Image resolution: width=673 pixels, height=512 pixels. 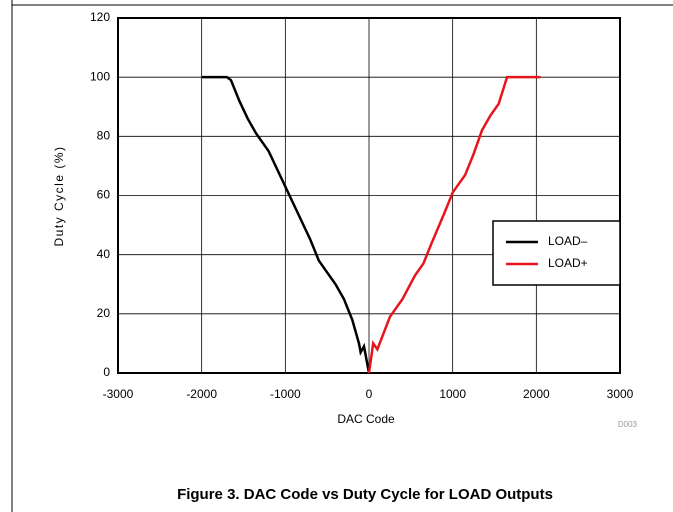 I want to click on y-tick-label: 40, so click(x=104, y=254).